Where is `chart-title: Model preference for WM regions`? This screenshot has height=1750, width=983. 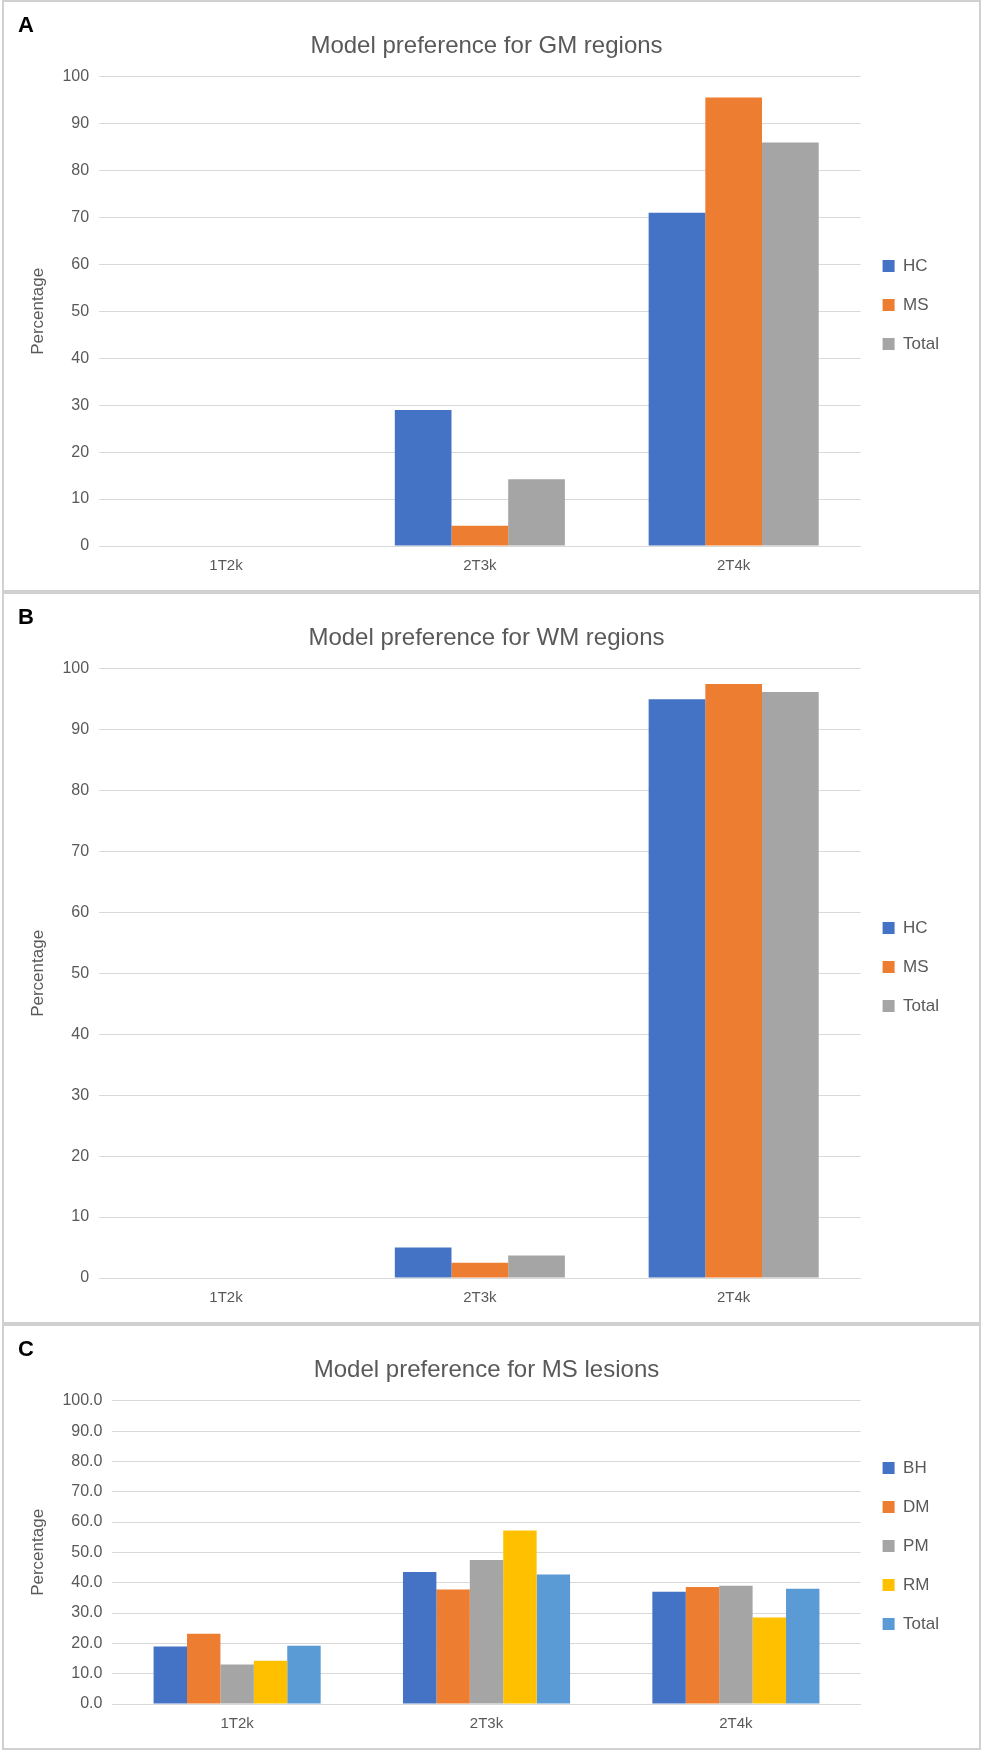
chart-title: Model preference for WM regions is located at coordinates (486, 637).